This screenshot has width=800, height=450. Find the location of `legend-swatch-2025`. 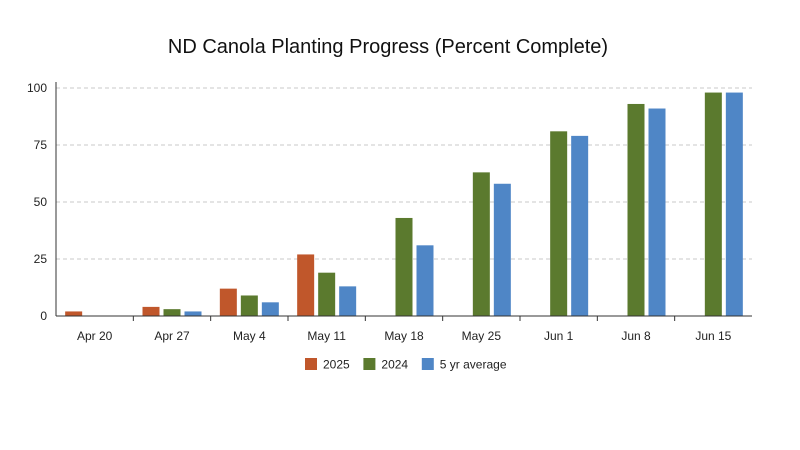

legend-swatch-2025 is located at coordinates (311, 364).